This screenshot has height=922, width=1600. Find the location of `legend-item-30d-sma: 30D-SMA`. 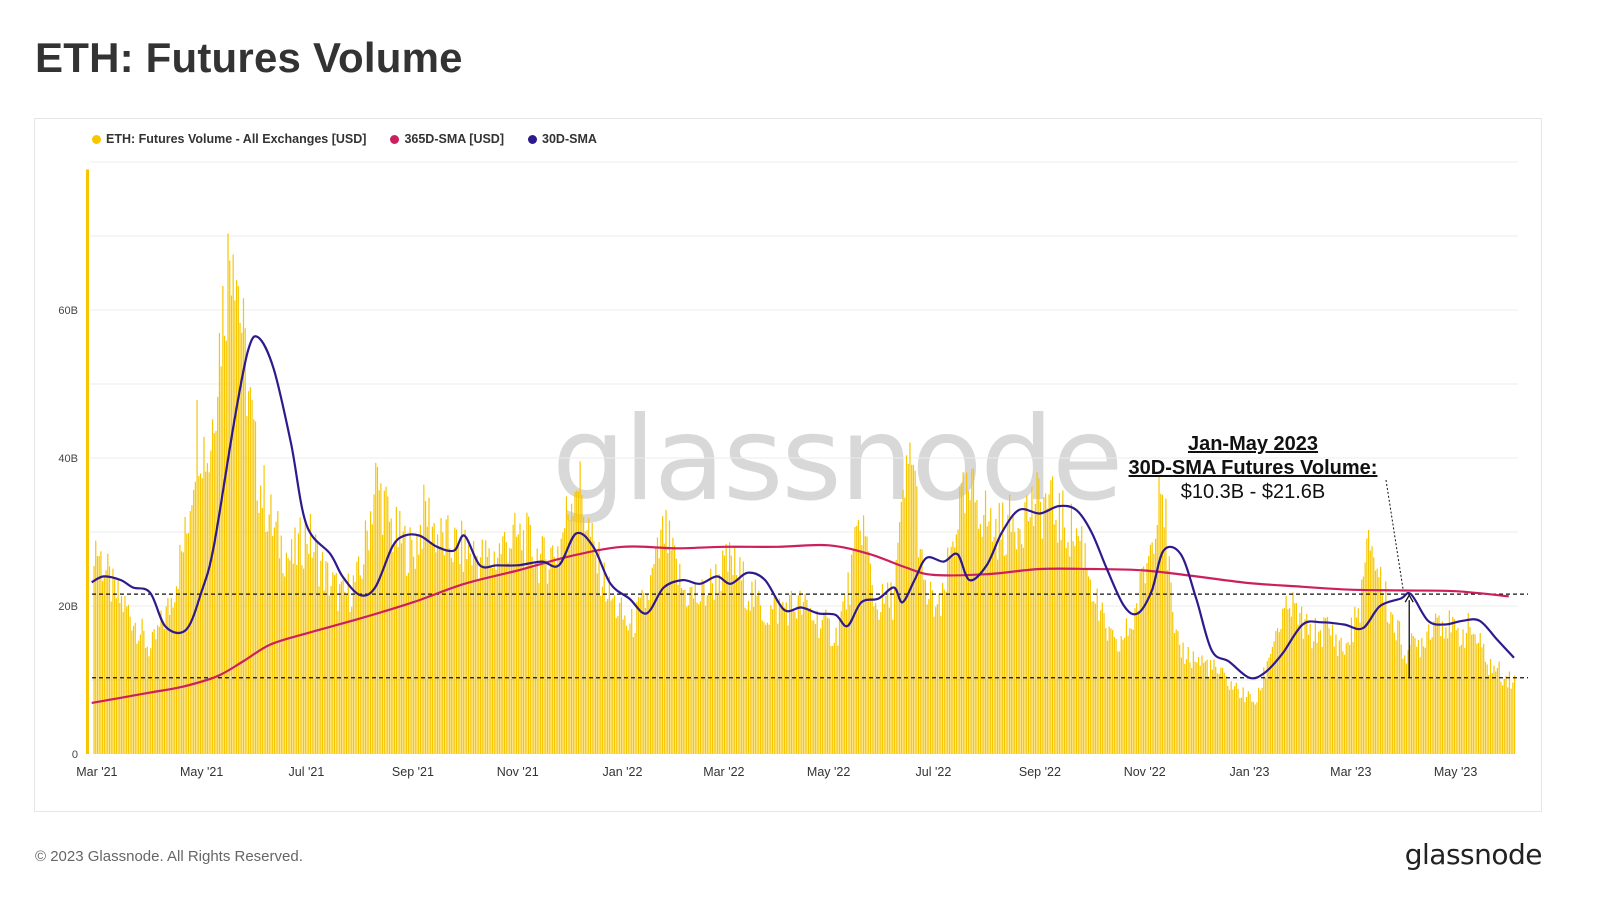

legend-item-30d-sma: 30D-SMA is located at coordinates (562, 139).